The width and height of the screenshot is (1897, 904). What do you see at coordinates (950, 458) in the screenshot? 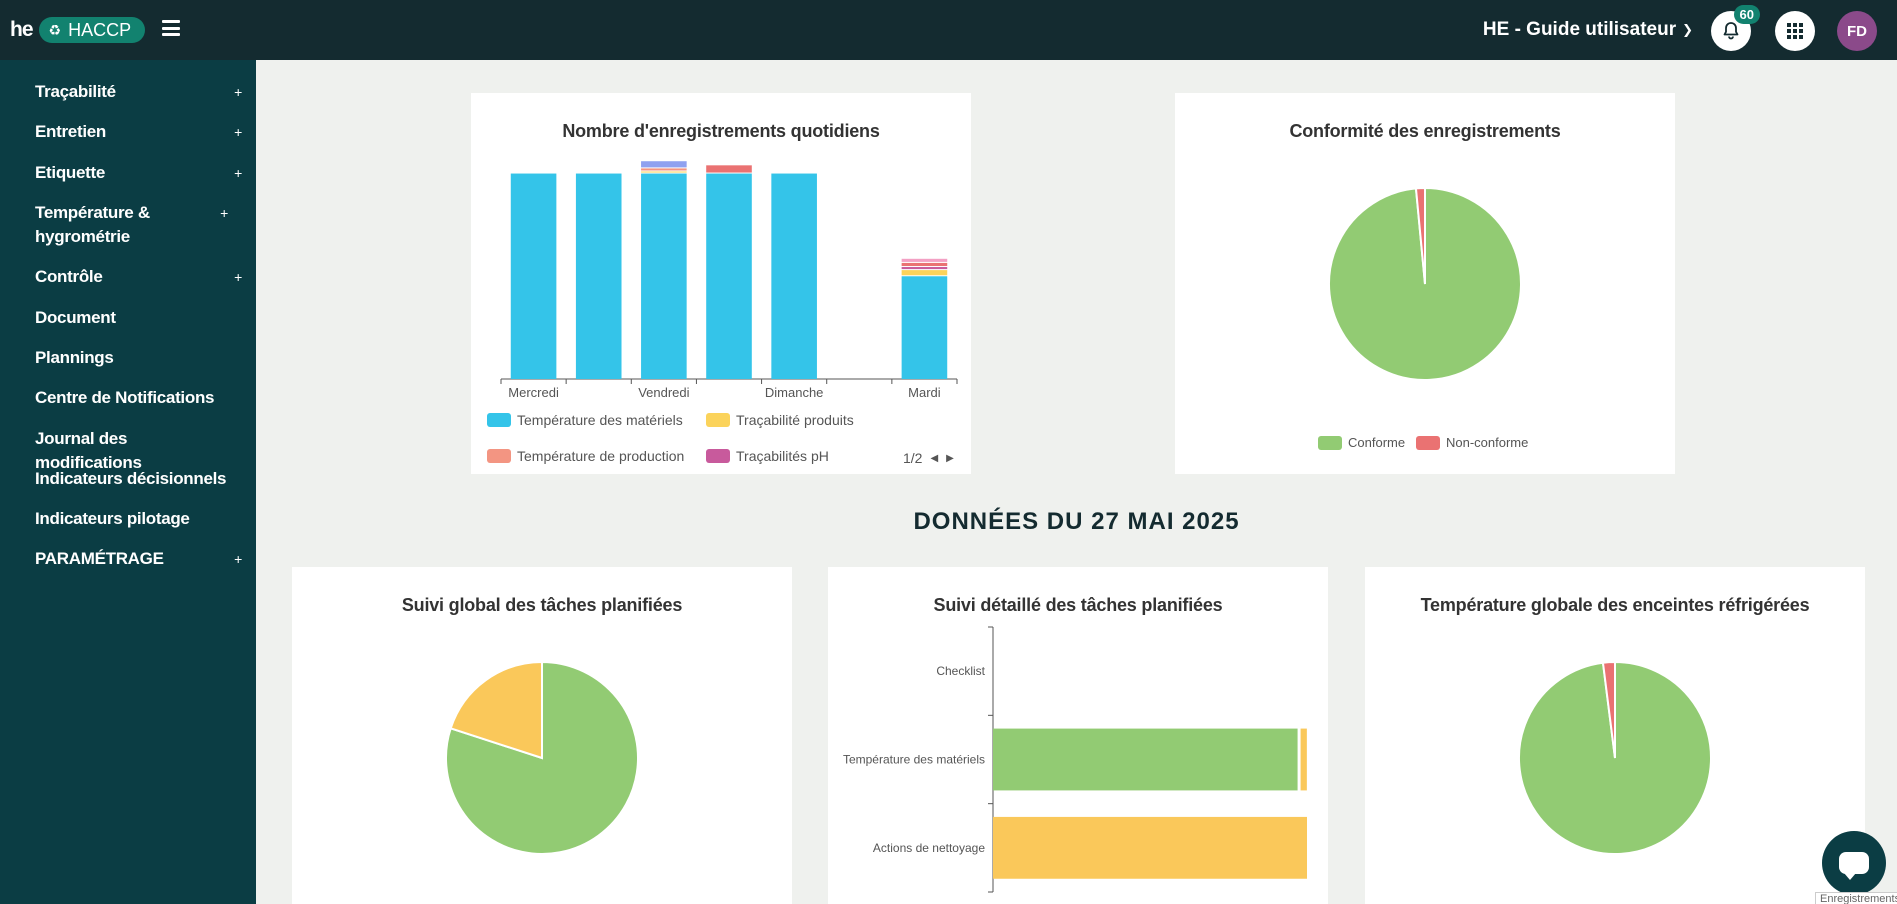
I see `legend-next-icon: ▶` at bounding box center [950, 458].